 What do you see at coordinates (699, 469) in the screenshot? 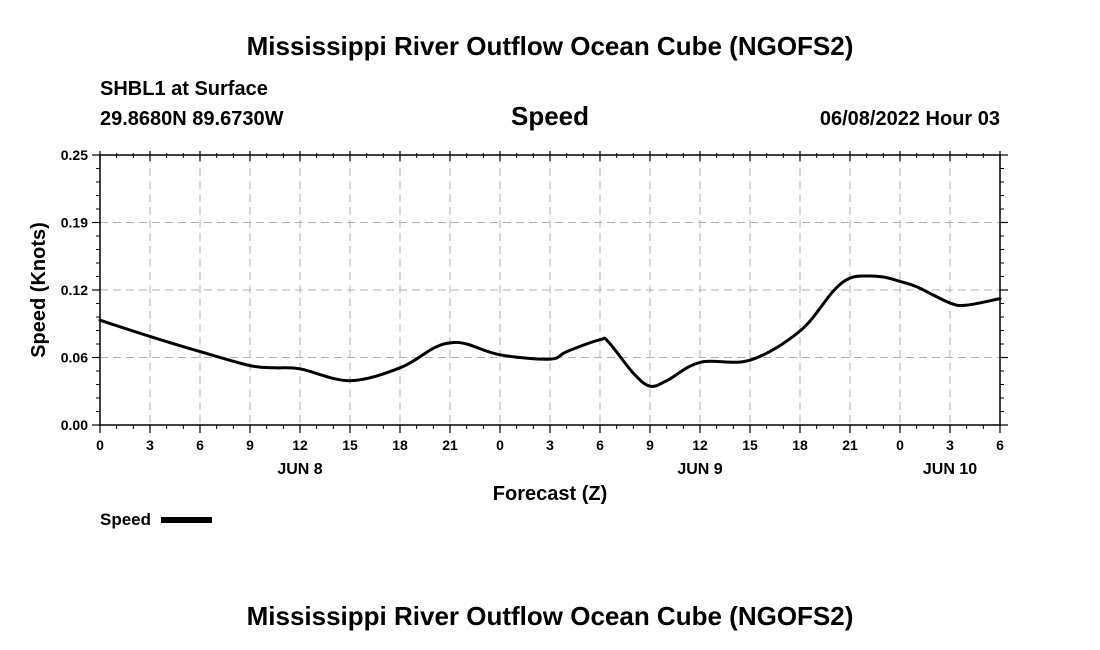
I see `date-label: JUN 9` at bounding box center [699, 469].